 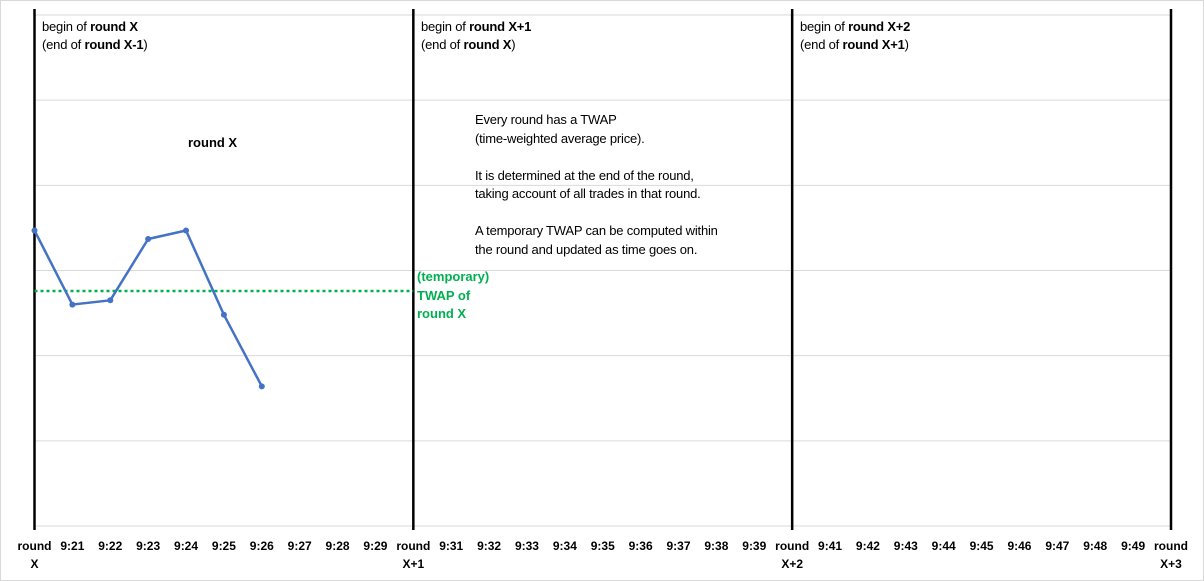 I want to click on x-tick-label: 9:34, so click(x=565, y=546).